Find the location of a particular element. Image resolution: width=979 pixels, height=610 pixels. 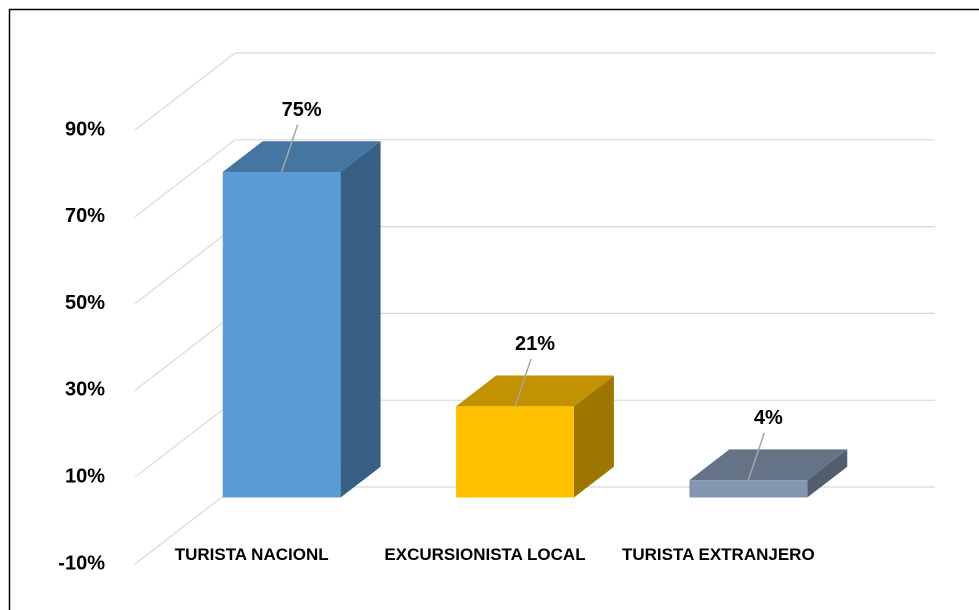

x-tick-label: EXCURSIONISTA LOCAL is located at coordinates (485, 554).